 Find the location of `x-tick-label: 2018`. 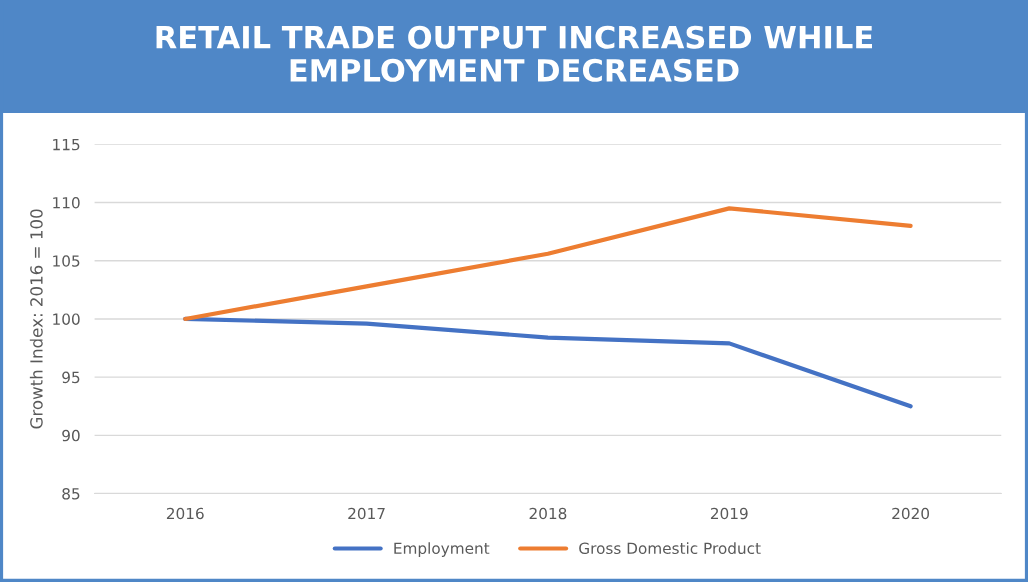

x-tick-label: 2018 is located at coordinates (548, 513).